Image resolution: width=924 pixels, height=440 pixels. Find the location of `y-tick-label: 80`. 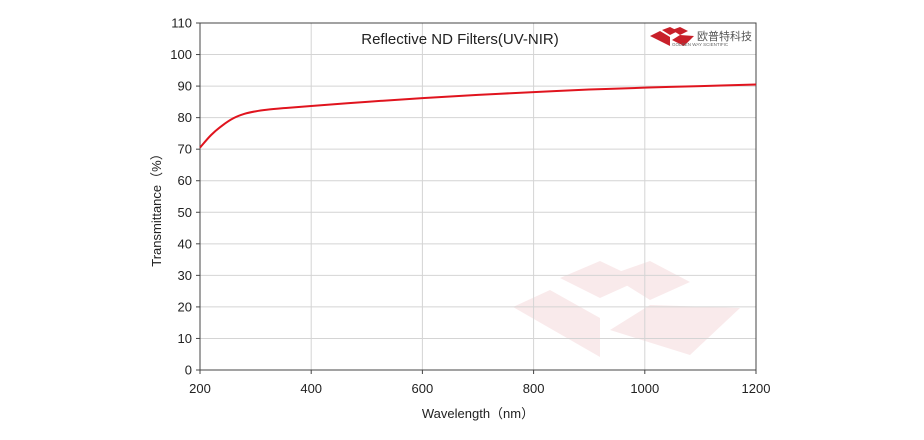

y-tick-label: 80 is located at coordinates (185, 117).